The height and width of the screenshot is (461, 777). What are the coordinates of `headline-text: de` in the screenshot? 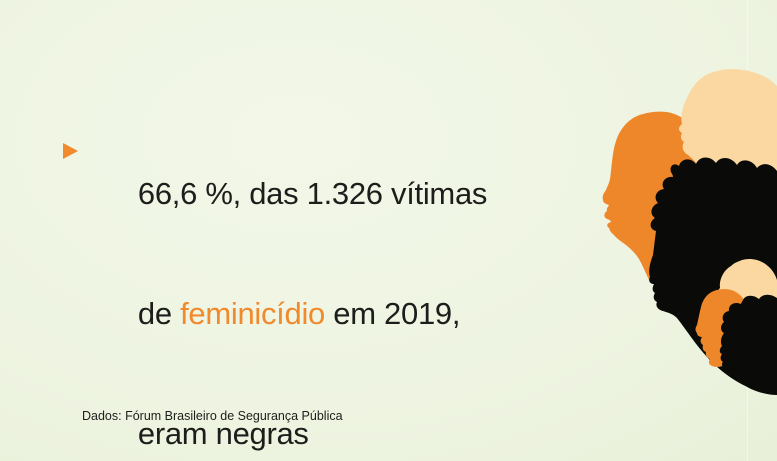 It's located at (159, 313).